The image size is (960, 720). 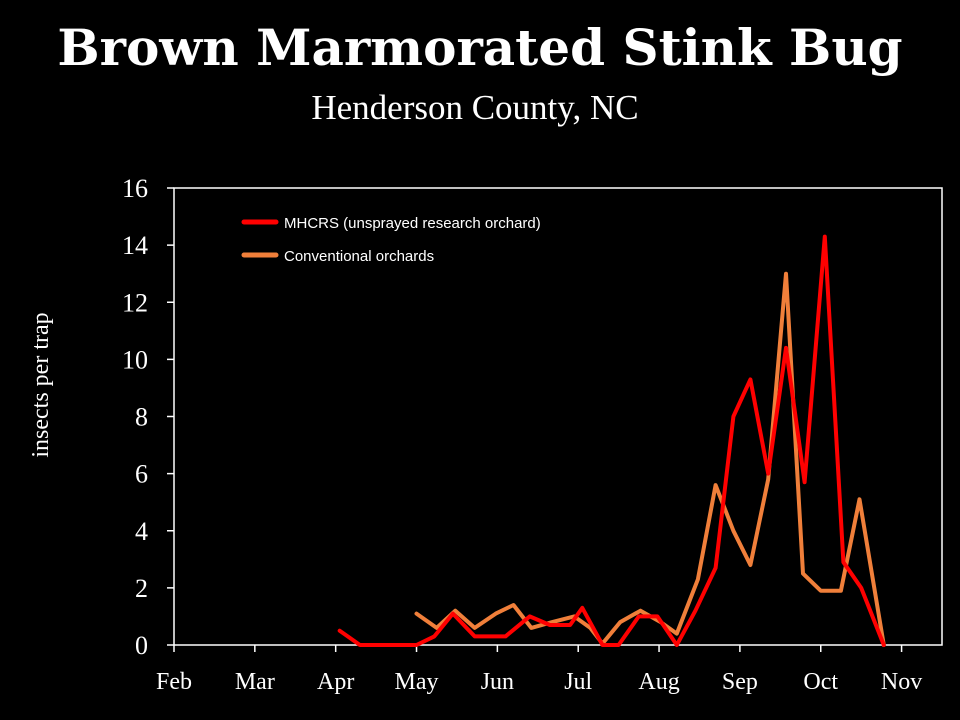 I want to click on y-tick-label: 8, so click(x=141, y=417).